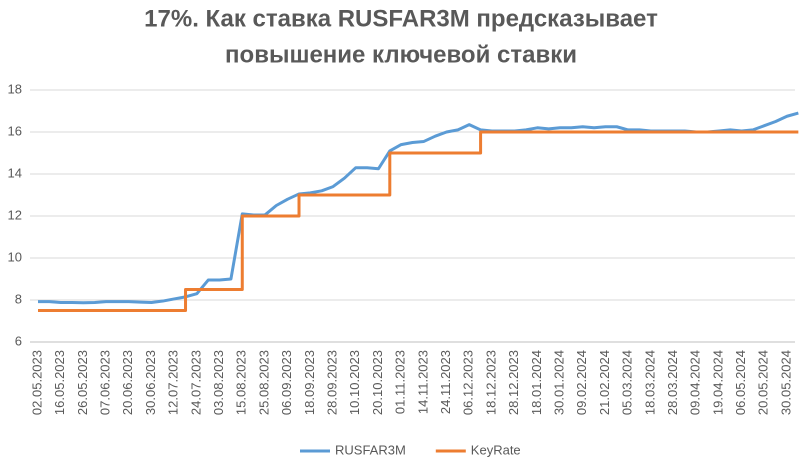 Image resolution: width=802 pixels, height=469 pixels. Describe the element at coordinates (331, 382) in the screenshot. I see `x-tick-label: 28.09.2023` at that location.